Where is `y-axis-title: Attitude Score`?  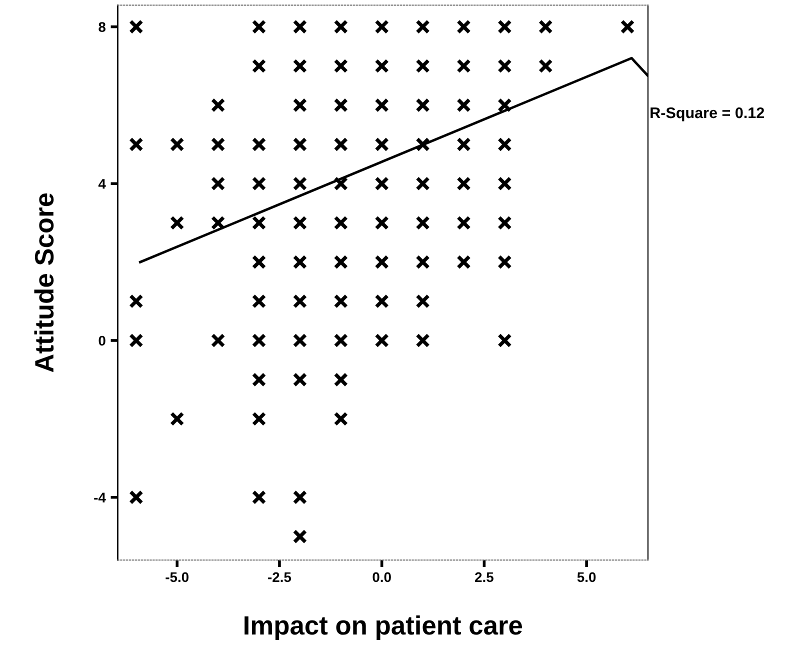 y-axis-title: Attitude Score is located at coordinates (44, 282).